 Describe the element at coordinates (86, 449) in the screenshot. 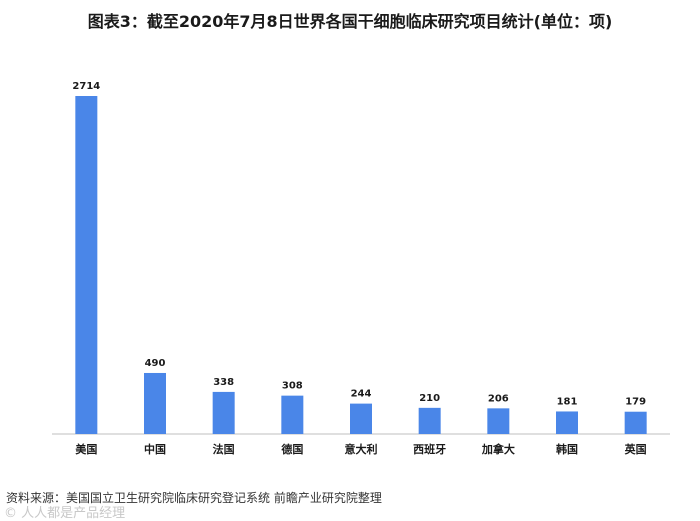

I see `category-label-0: 美国` at that location.